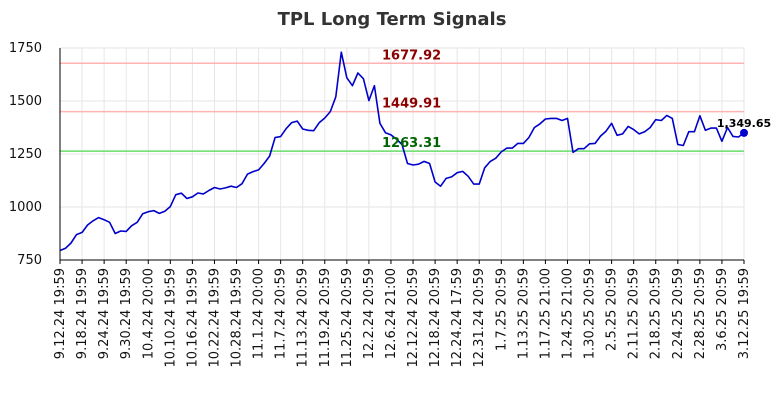  Describe the element at coordinates (744, 313) in the screenshot. I see `x-tick-label: 3.12.25 19:59` at that location.